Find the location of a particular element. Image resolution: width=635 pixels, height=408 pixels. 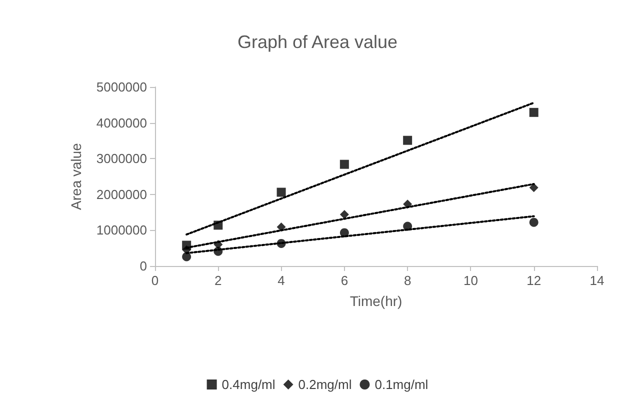

x-tick-label: 12 is located at coordinates (534, 280).